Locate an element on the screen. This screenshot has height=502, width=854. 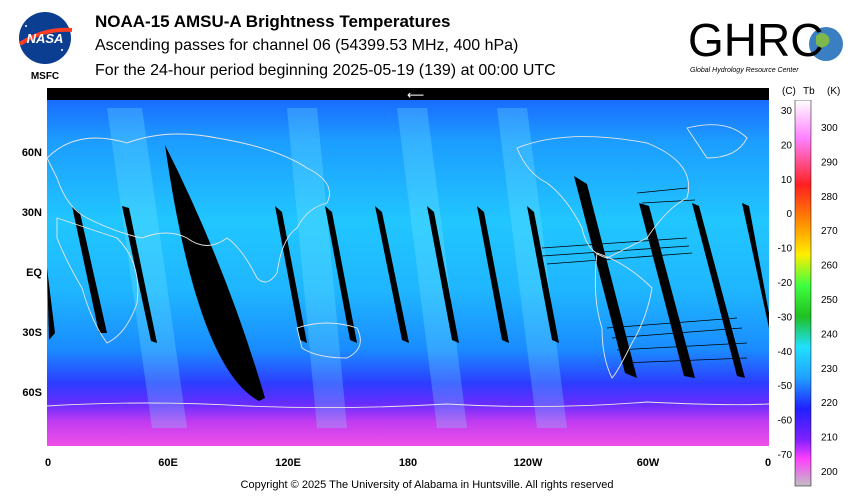
colorbar-header-k: (K) is located at coordinates (834, 91).